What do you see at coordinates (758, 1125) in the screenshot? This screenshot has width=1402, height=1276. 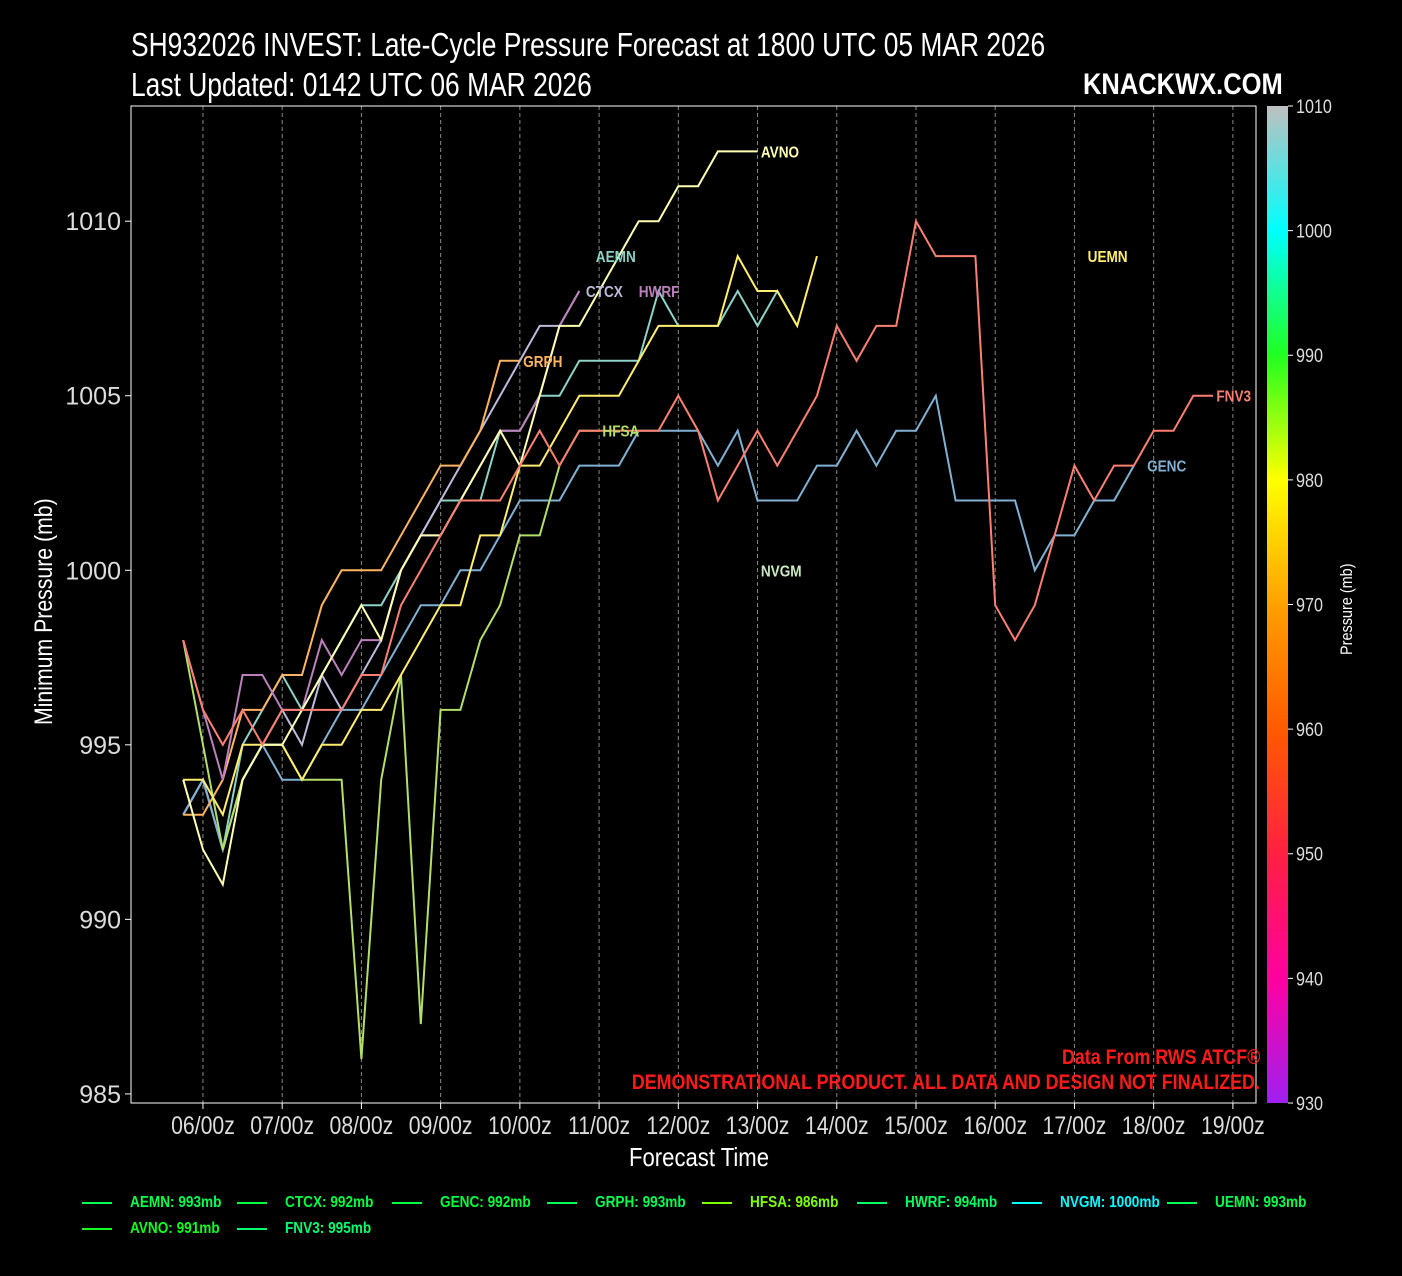 I see `x-tick-label: 13/00z` at bounding box center [758, 1125].